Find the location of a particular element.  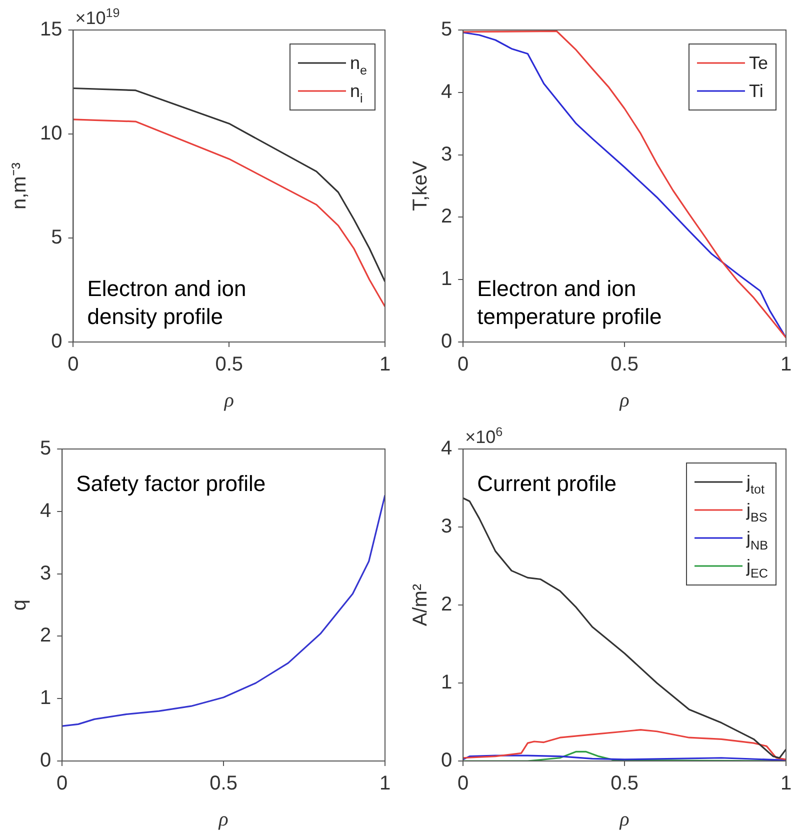

legend-label: Ti is located at coordinates (756, 91).